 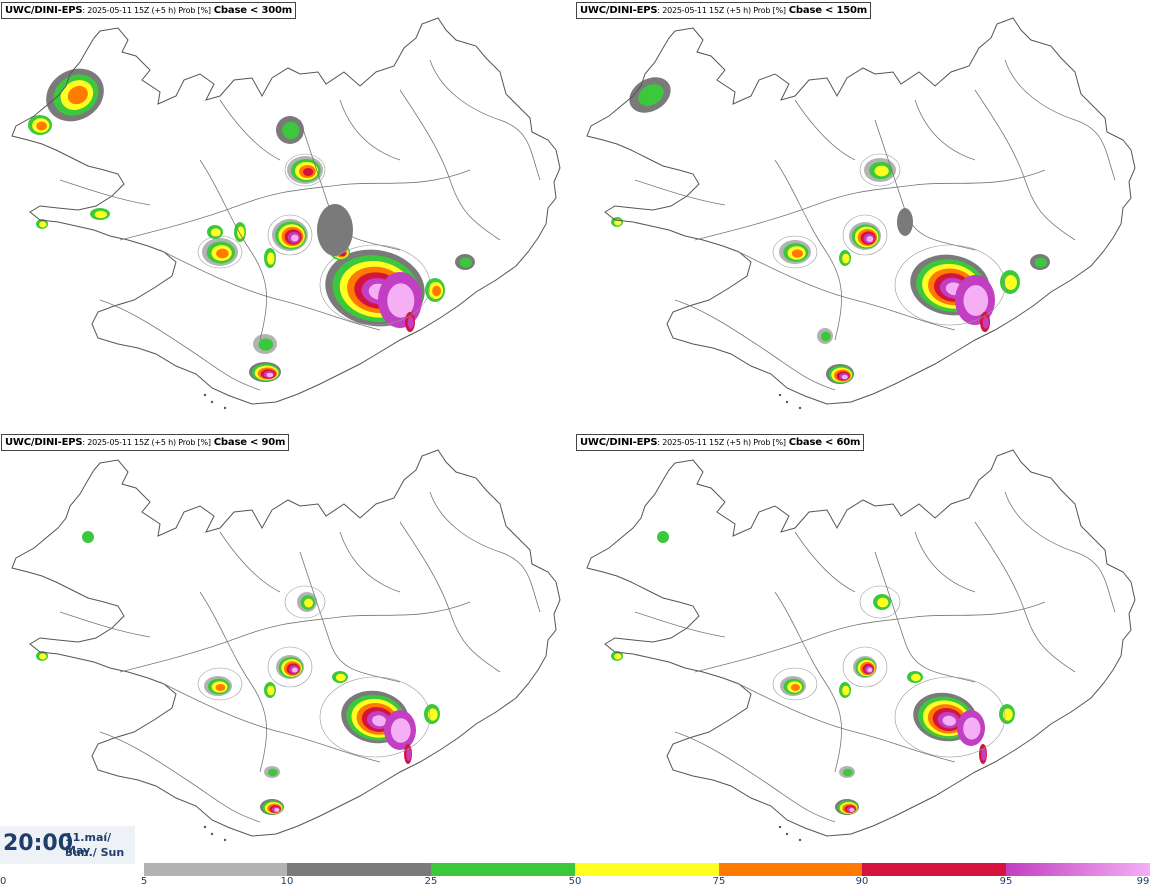 I want to click on valid-time: 20:00, so click(x=38, y=843).